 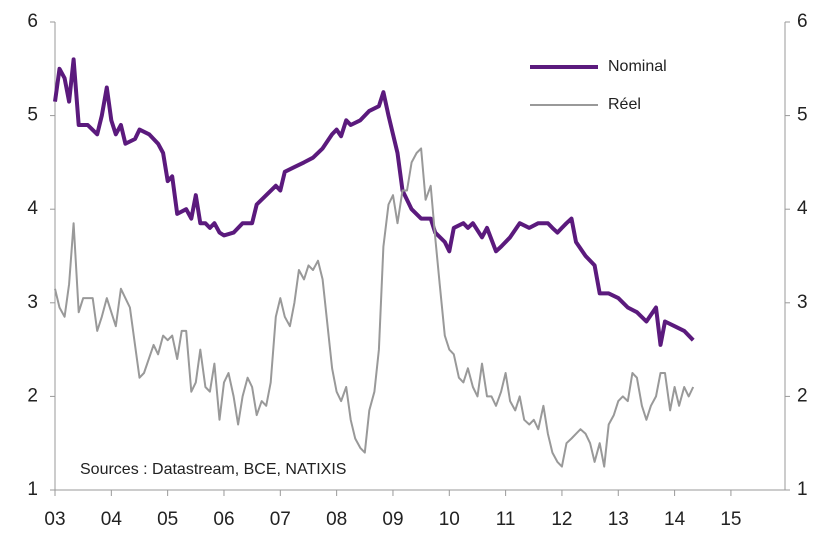 What do you see at coordinates (802, 302) in the screenshot?
I see `y2-tick-label: 3` at bounding box center [802, 302].